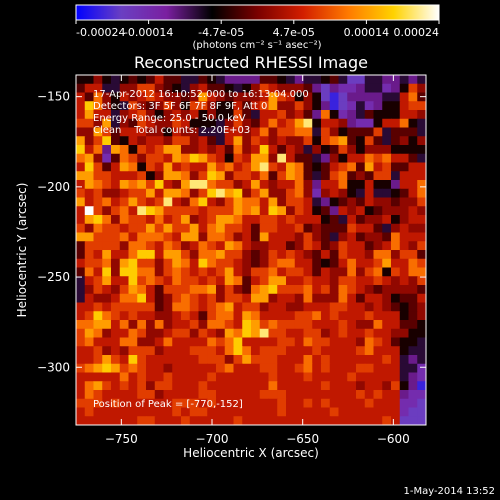 This screenshot has height=500, width=500. Describe the element at coordinates (367, 32) in the screenshot. I see `colorbar-tick-label: 0.00014` at that location.